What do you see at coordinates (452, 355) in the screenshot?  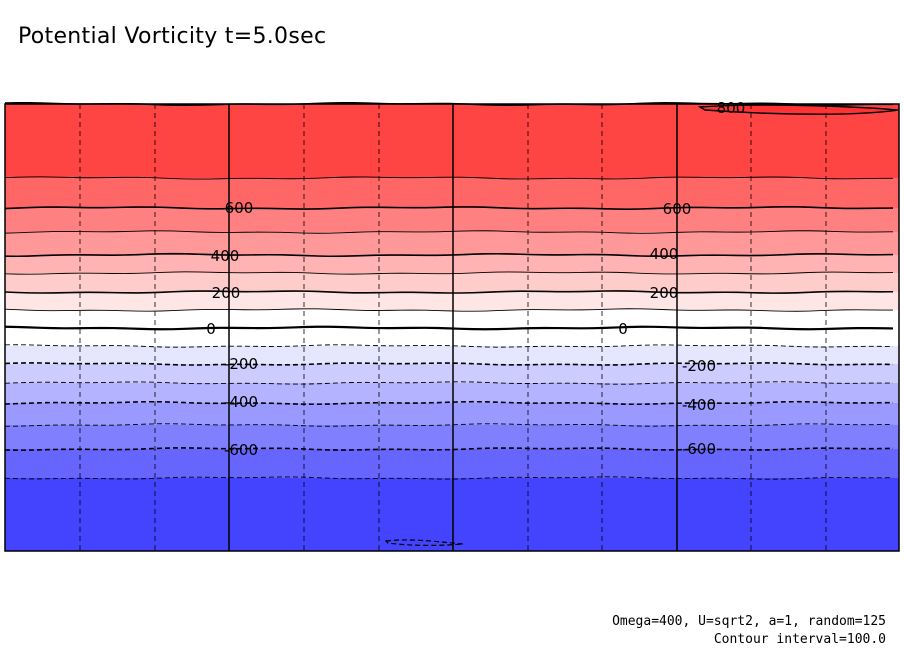 I see `fill-band--200-to--100` at bounding box center [452, 355].